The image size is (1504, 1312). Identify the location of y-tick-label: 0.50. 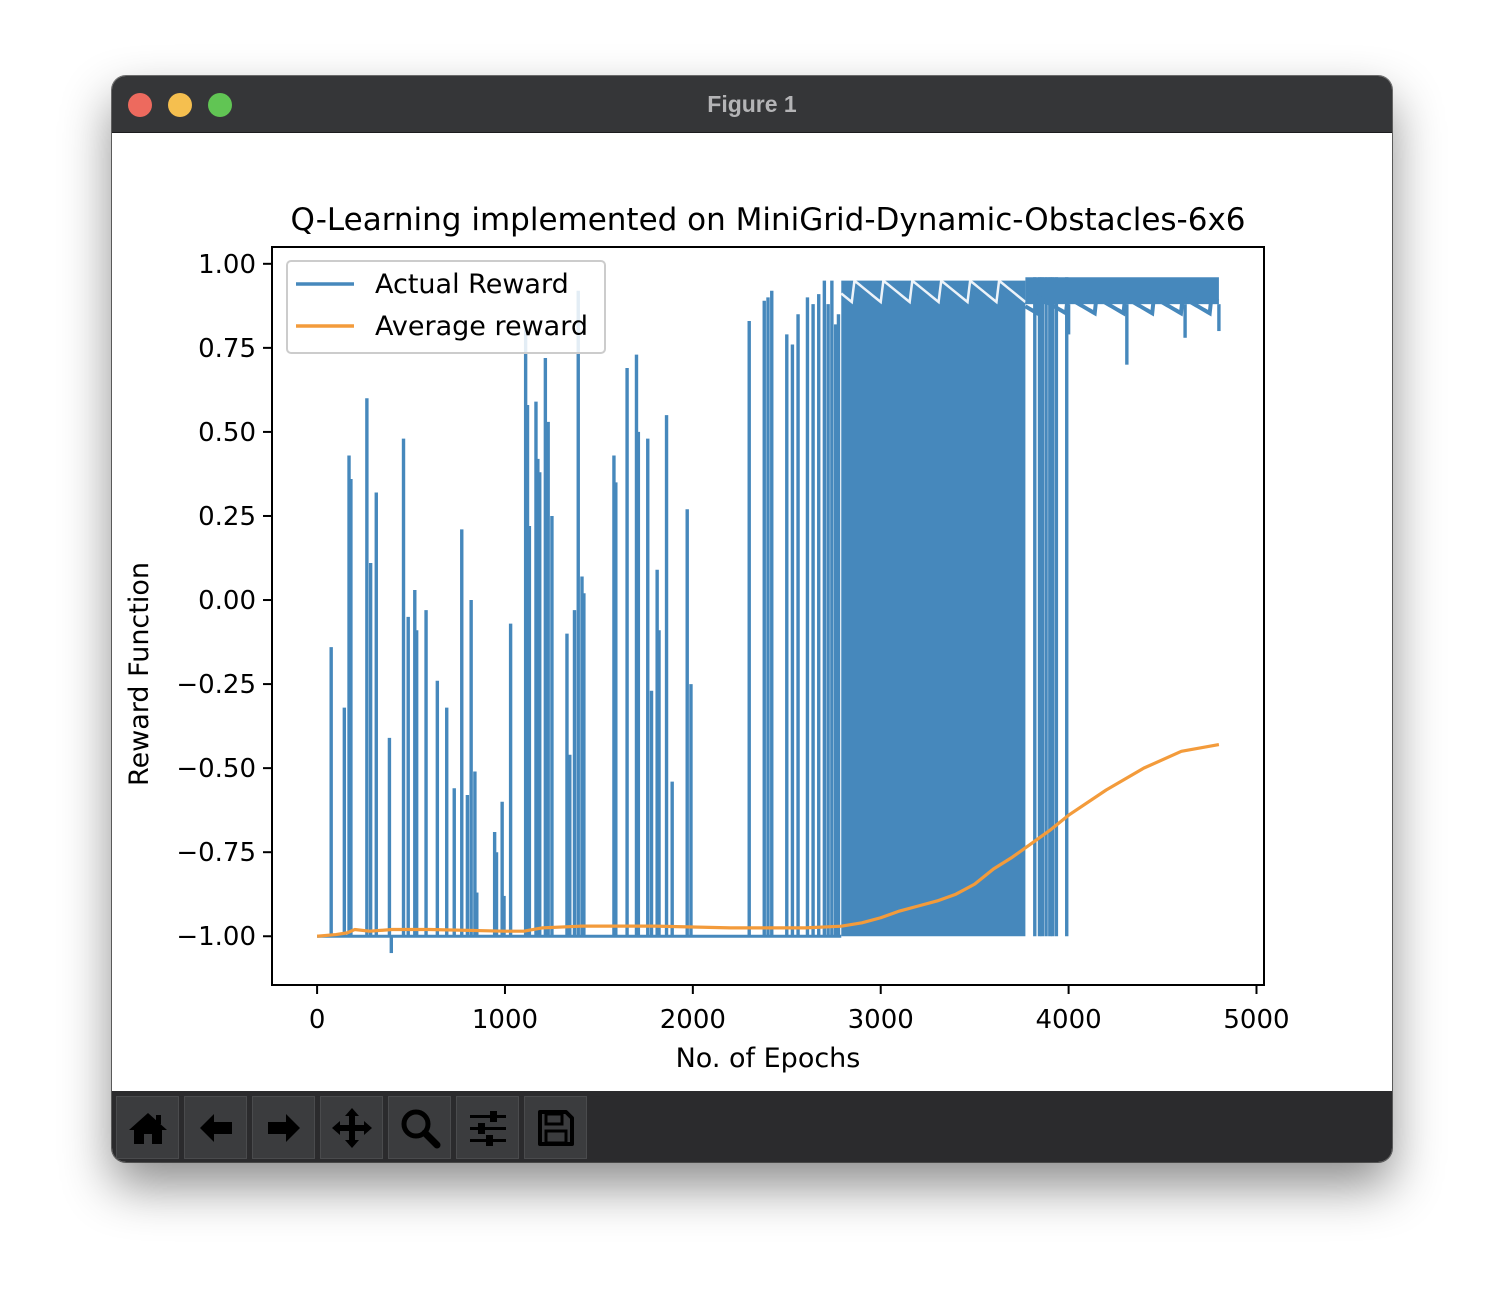
(227, 433).